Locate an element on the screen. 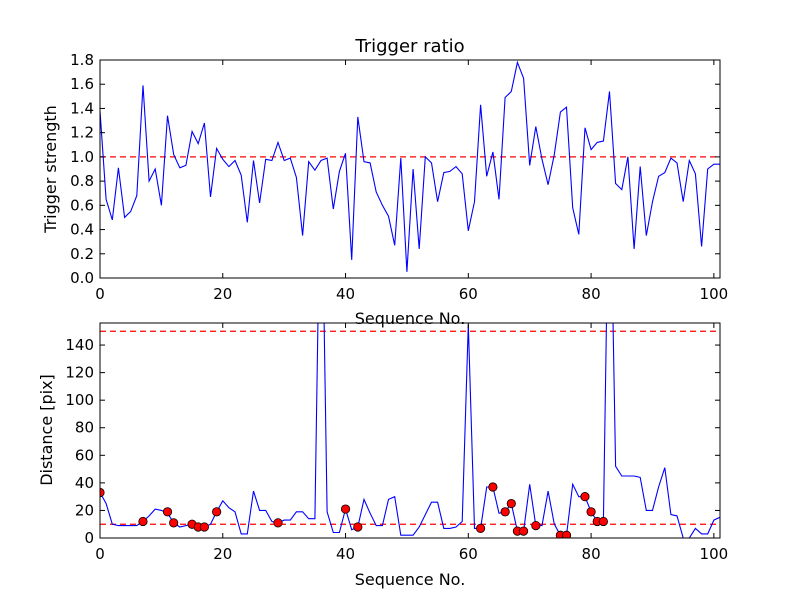  y-tick-label: 0.8 is located at coordinates (82, 181).